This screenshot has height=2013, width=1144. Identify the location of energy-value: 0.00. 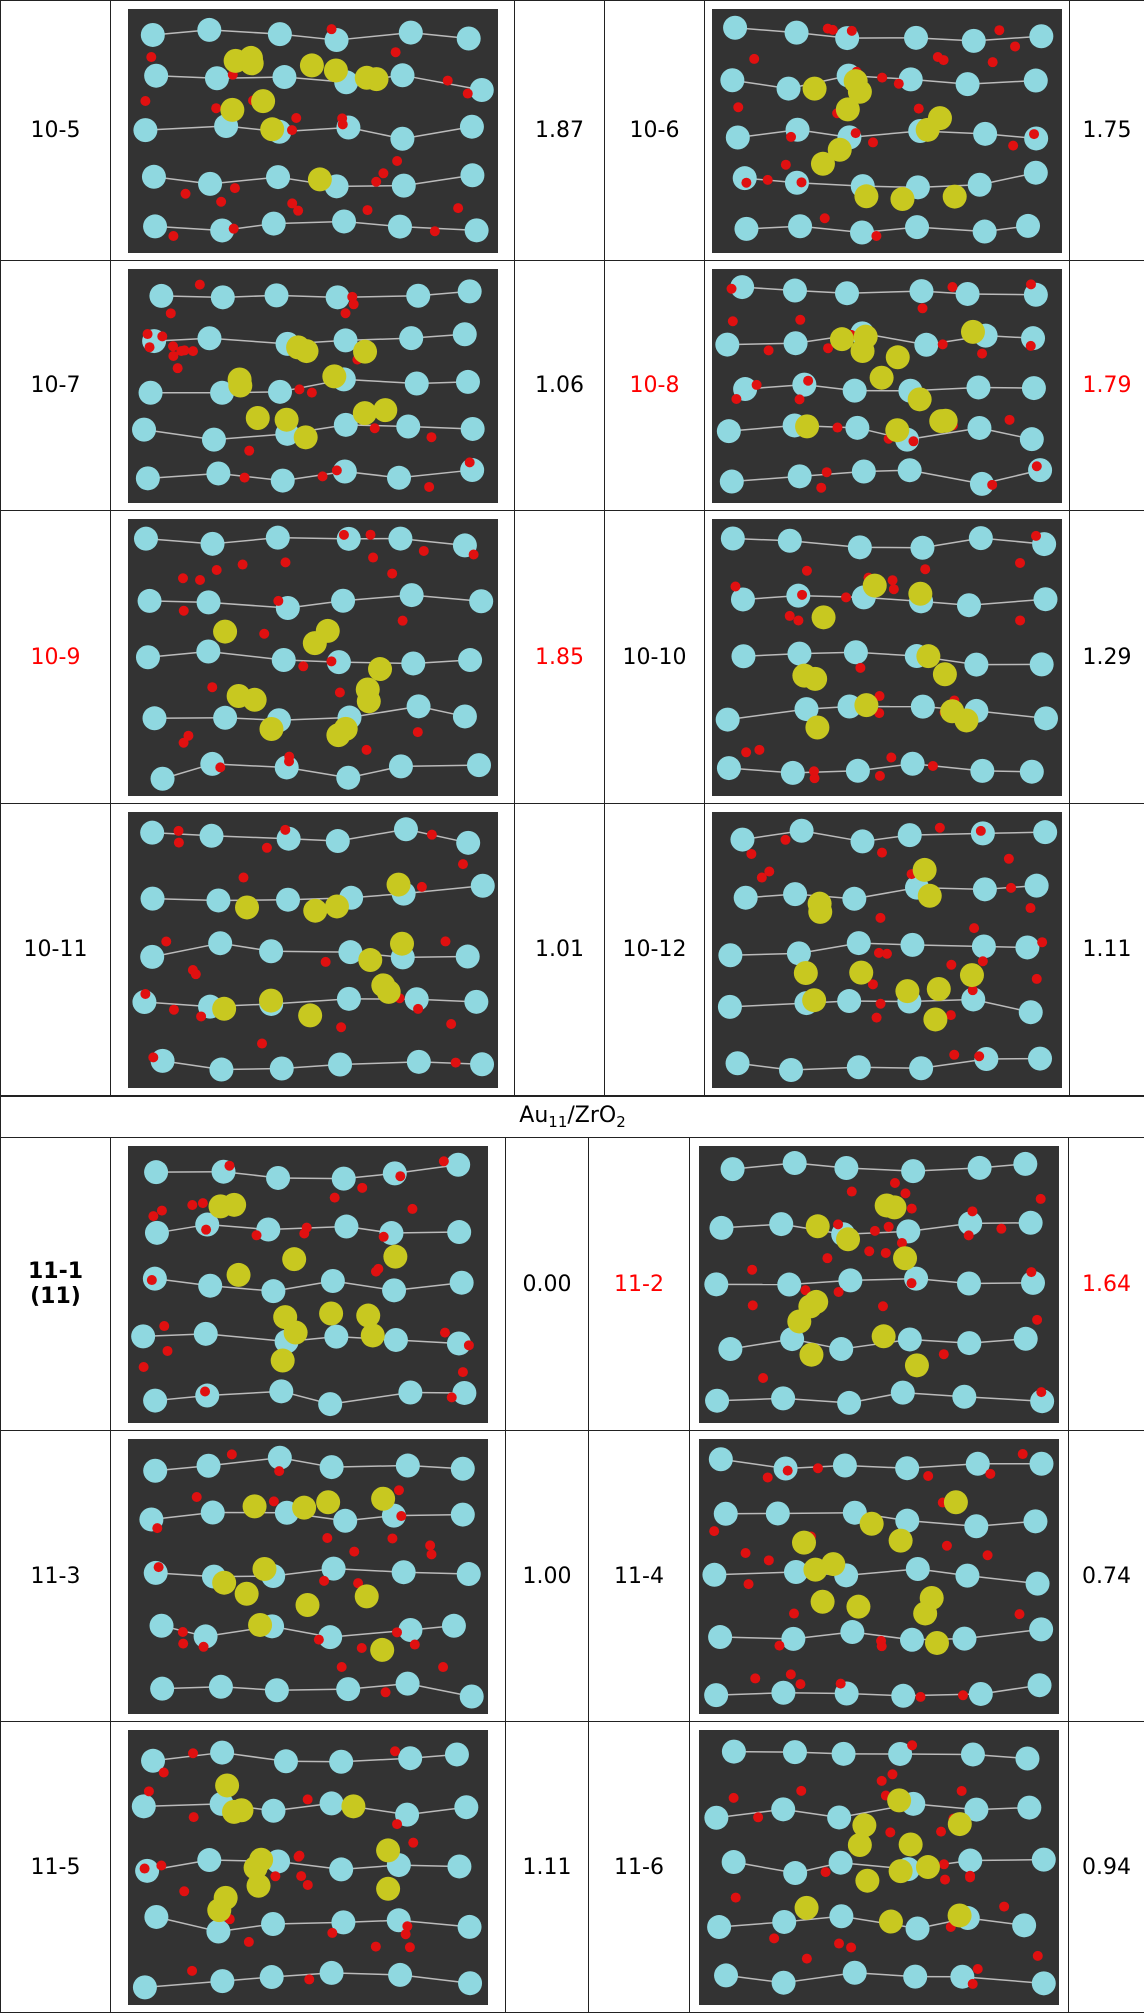
(547, 1284).